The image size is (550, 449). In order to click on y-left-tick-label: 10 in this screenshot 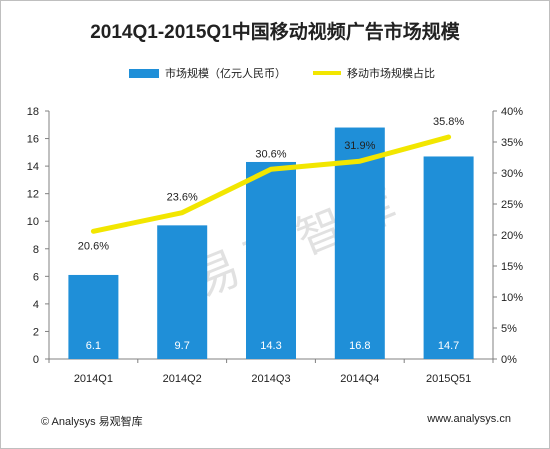, I will do `click(33, 222)`.